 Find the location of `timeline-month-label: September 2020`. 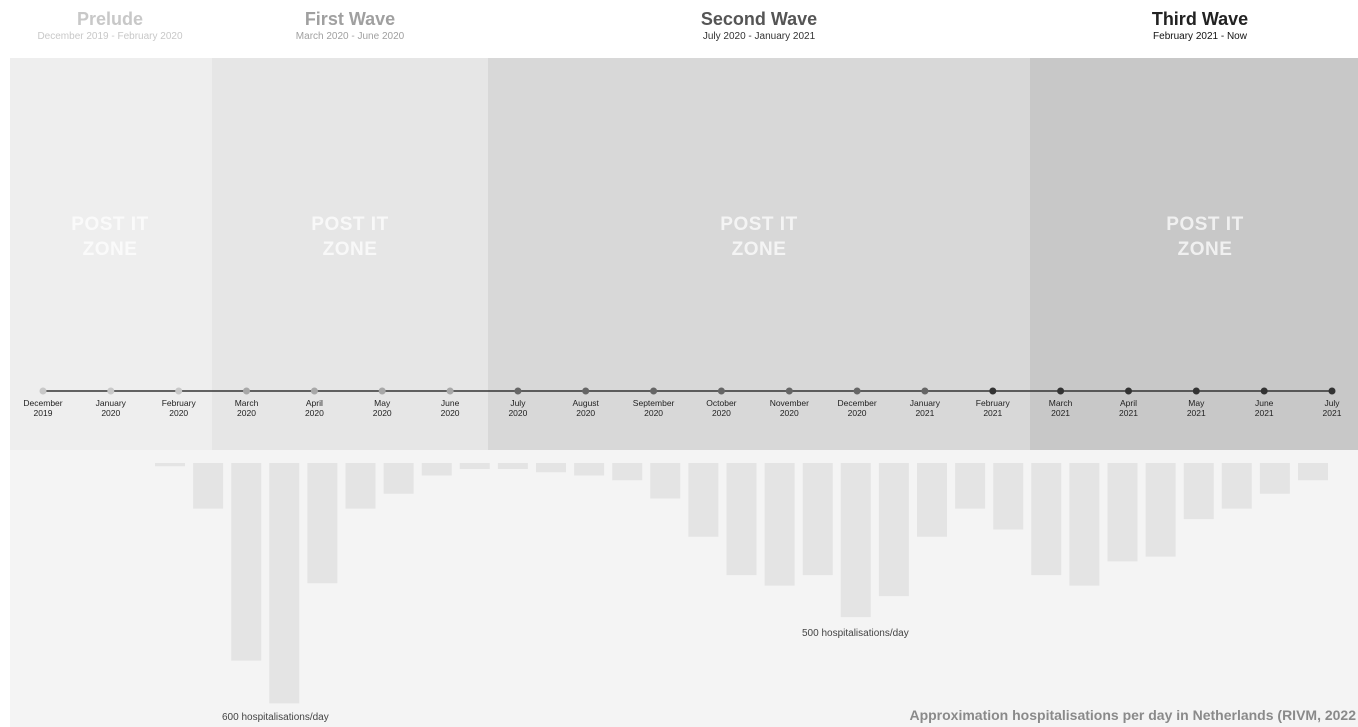

timeline-month-label: September 2020 is located at coordinates (654, 408).